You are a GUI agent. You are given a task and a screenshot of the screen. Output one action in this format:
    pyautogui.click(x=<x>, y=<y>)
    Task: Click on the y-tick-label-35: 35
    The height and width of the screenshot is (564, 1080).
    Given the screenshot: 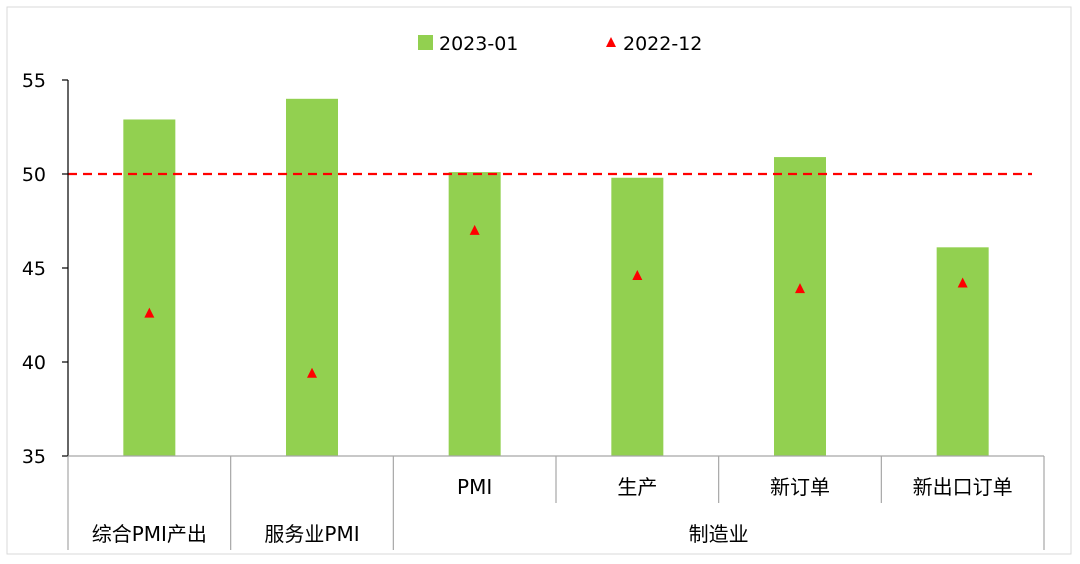 What is the action you would take?
    pyautogui.click(x=34, y=457)
    